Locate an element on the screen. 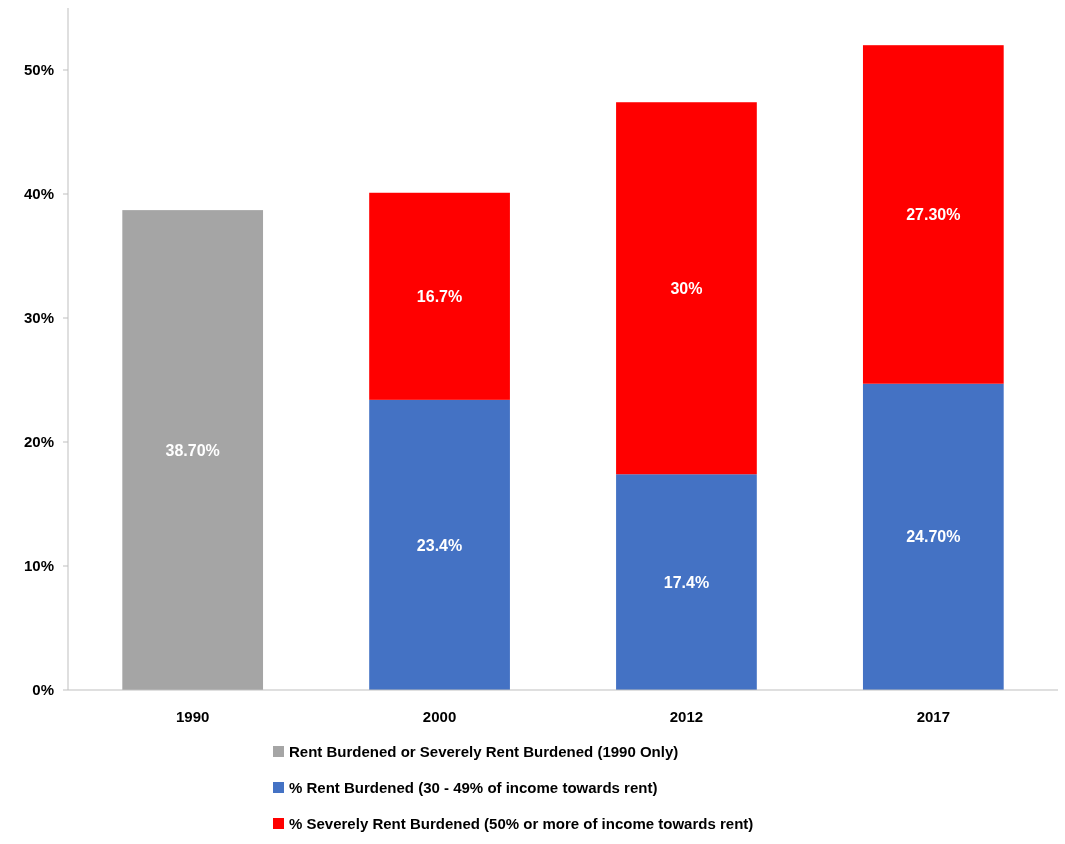 The image size is (1065, 844). y-tick-label: 30% is located at coordinates (38, 318).